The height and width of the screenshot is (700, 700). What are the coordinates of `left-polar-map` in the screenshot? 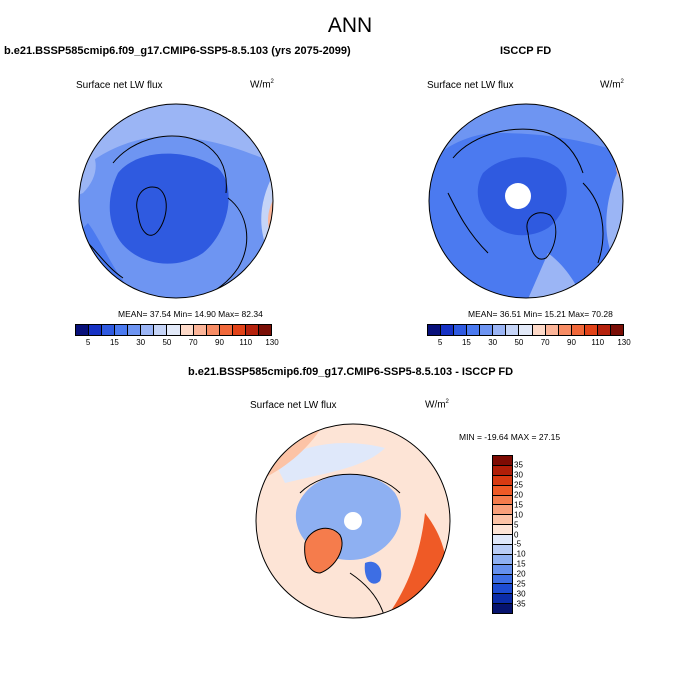 It's located at (176, 201).